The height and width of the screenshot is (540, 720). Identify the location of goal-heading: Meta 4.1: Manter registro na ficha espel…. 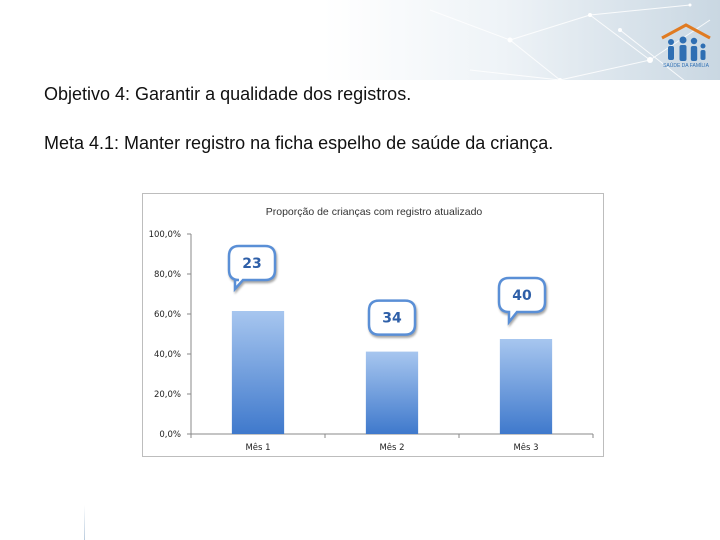
(299, 143).